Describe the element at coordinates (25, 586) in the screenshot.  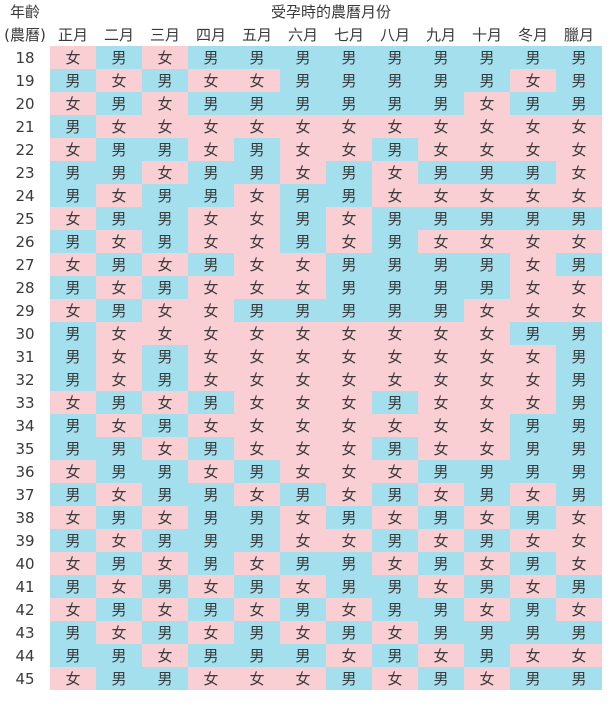
I see `age-label: 41` at that location.